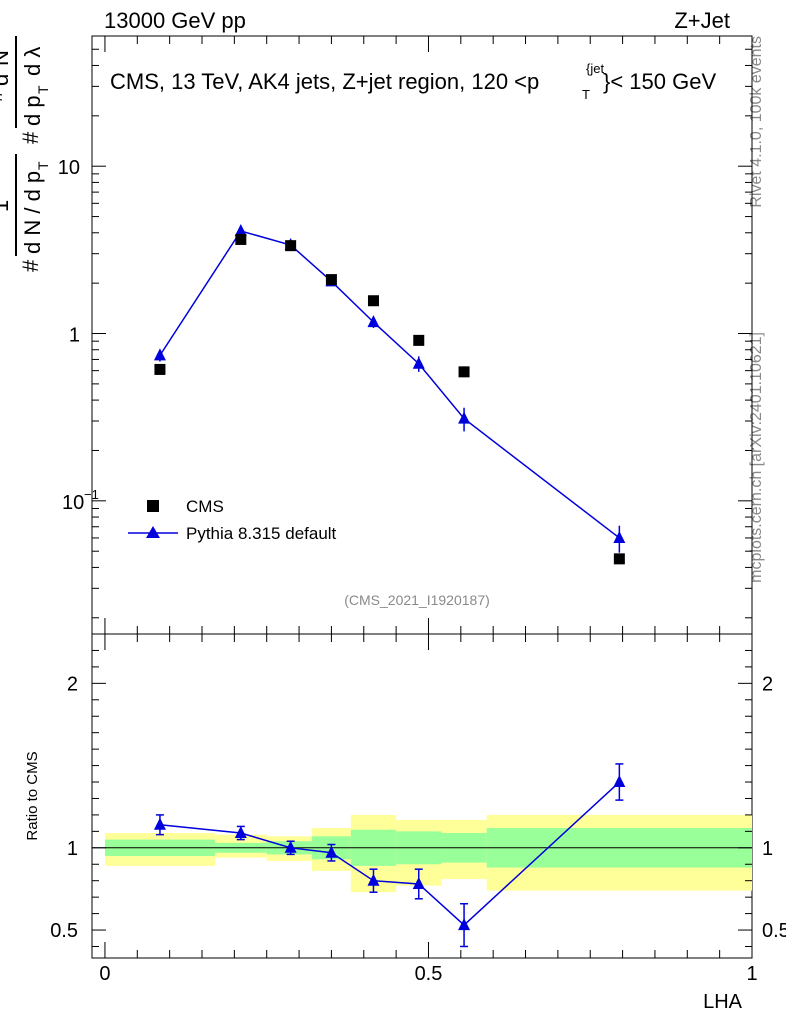 This screenshot has width=786, height=1024. I want to click on svg-text: d λ, so click(32, 61).